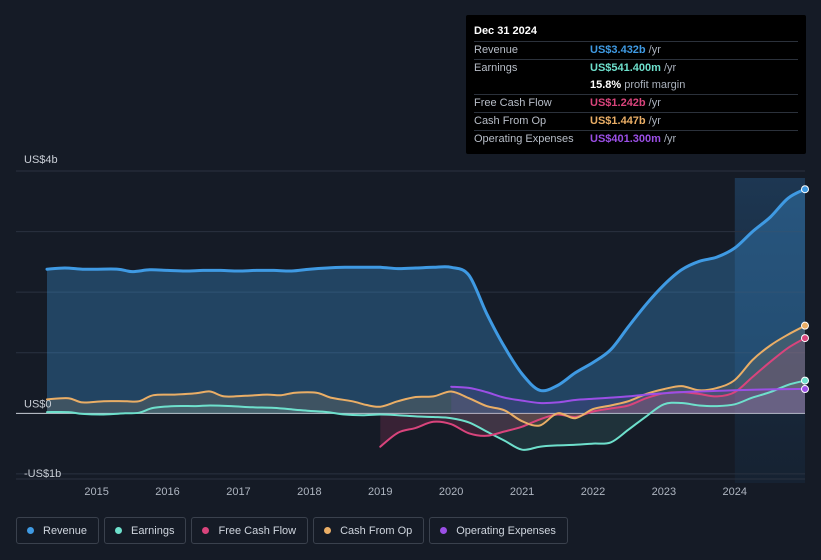 The image size is (821, 560). I want to click on earnings-dot-icon, so click(119, 530).